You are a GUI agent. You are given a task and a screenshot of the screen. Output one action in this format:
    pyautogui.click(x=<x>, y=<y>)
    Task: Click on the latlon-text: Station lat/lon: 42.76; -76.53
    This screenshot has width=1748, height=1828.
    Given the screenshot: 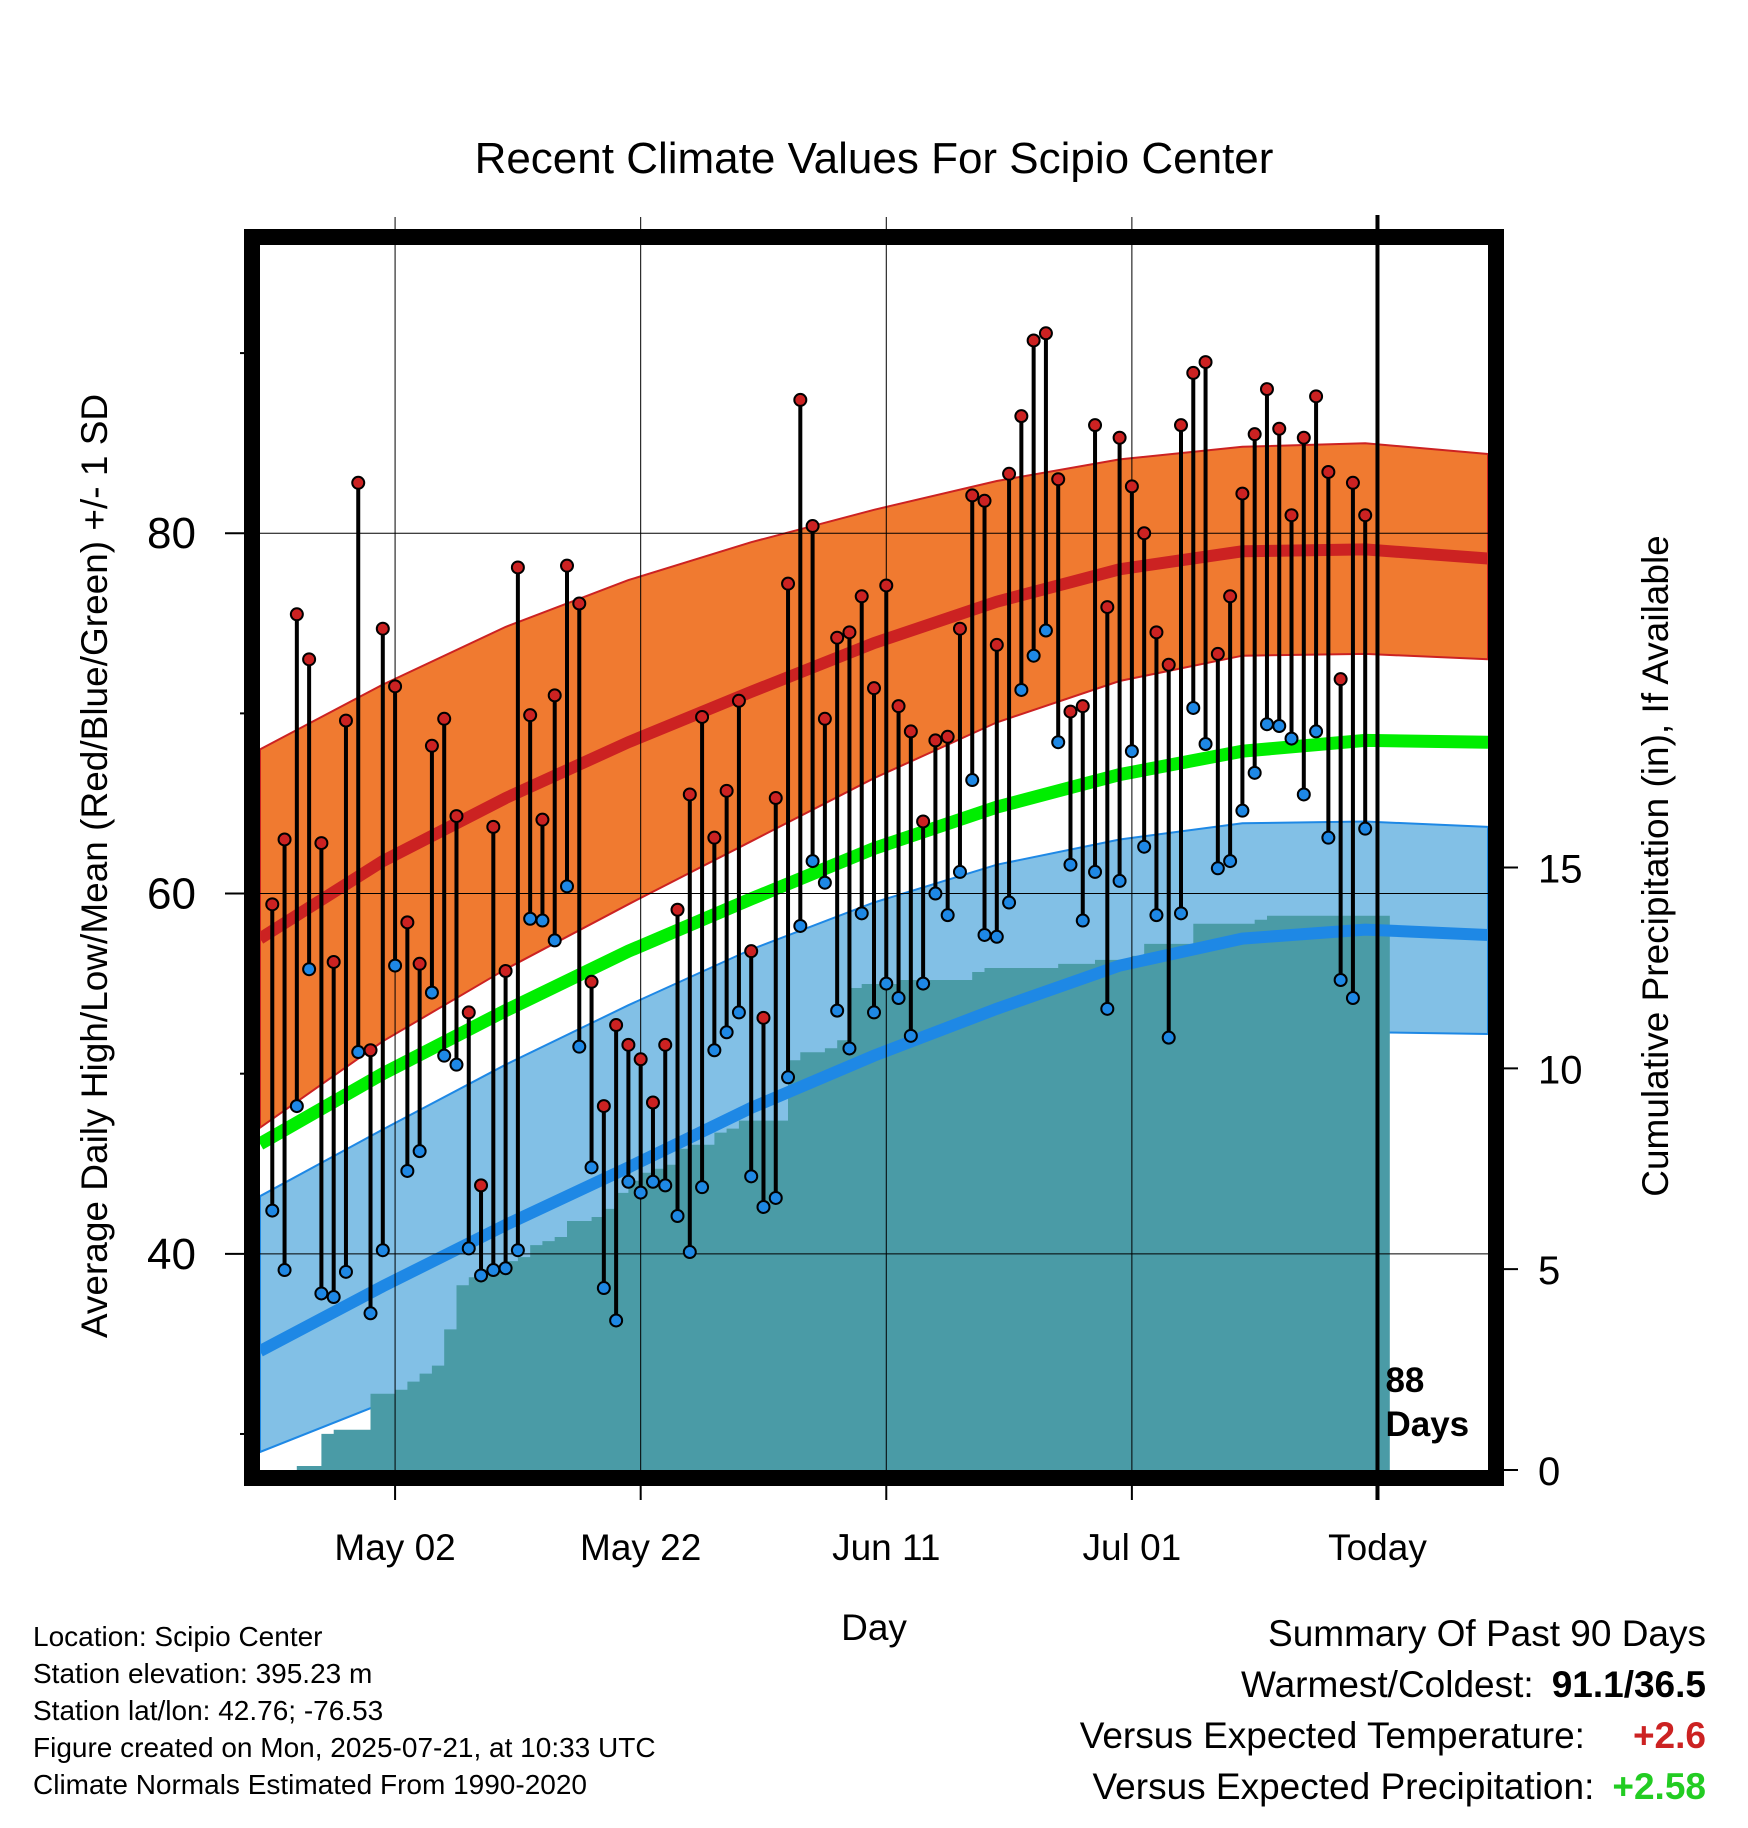 What is the action you would take?
    pyautogui.click(x=208, y=1710)
    